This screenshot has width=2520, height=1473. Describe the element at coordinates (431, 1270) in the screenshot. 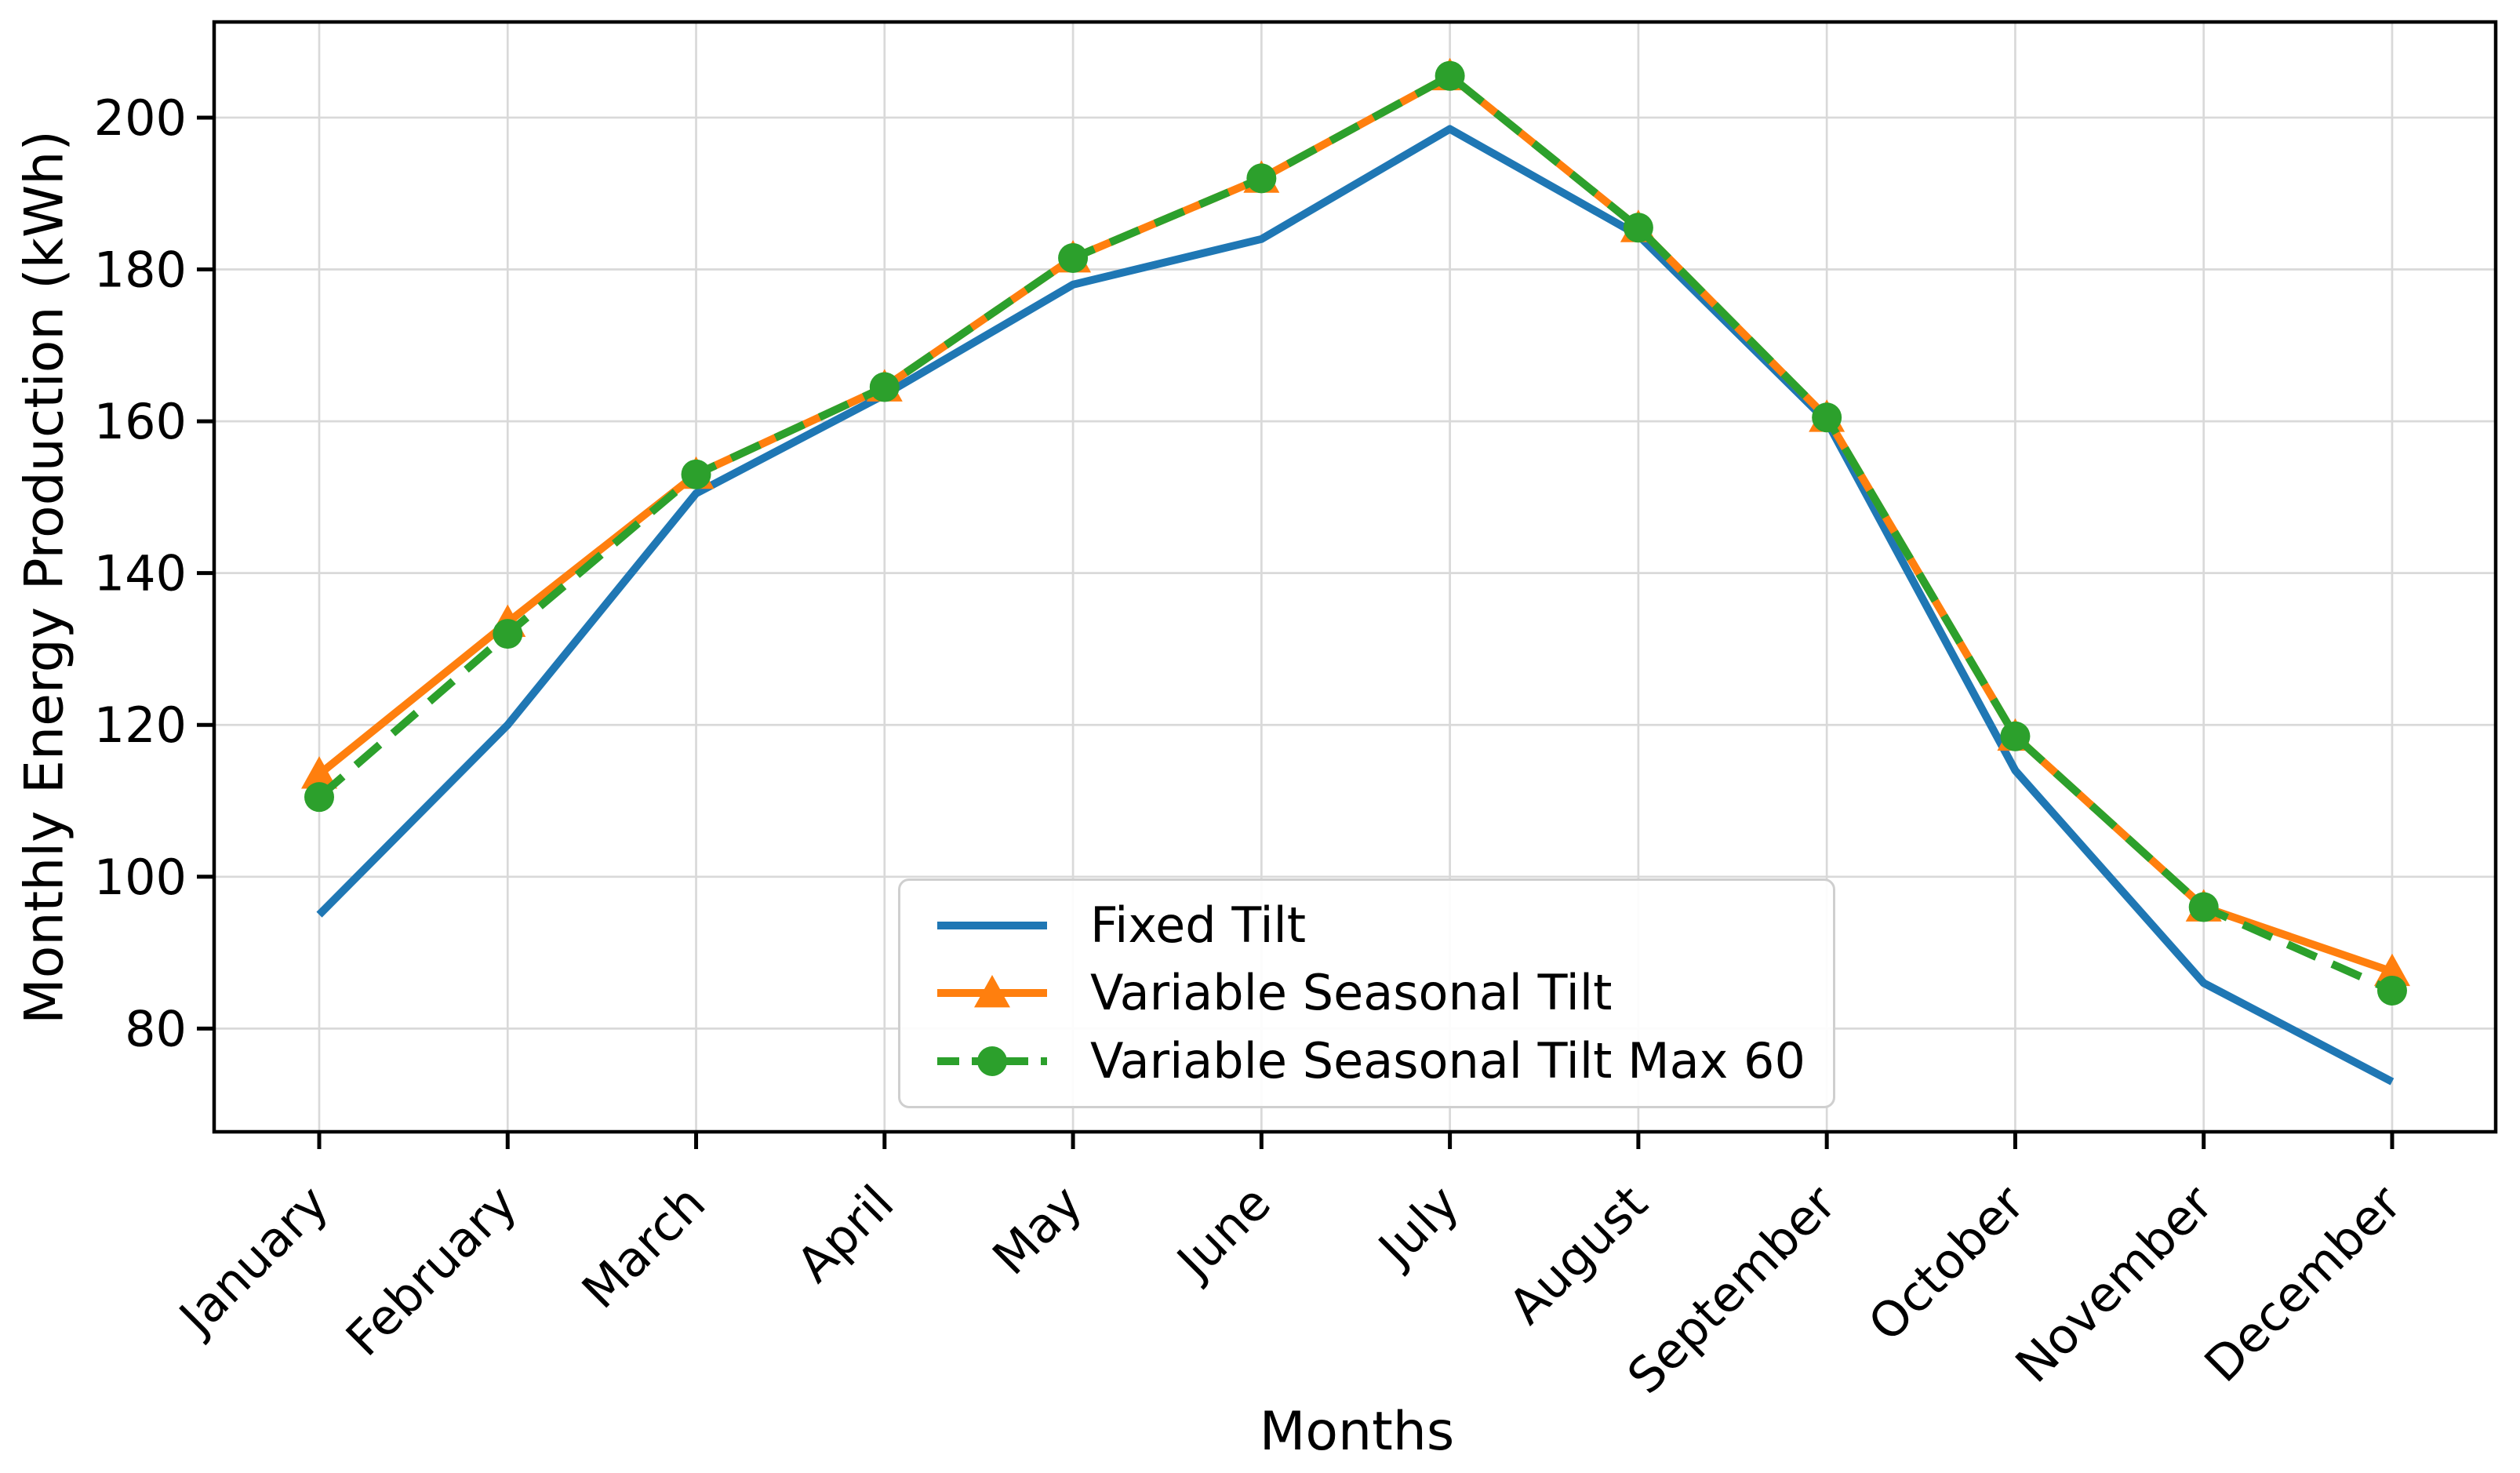

I see `x-tick-label-february: February` at that location.